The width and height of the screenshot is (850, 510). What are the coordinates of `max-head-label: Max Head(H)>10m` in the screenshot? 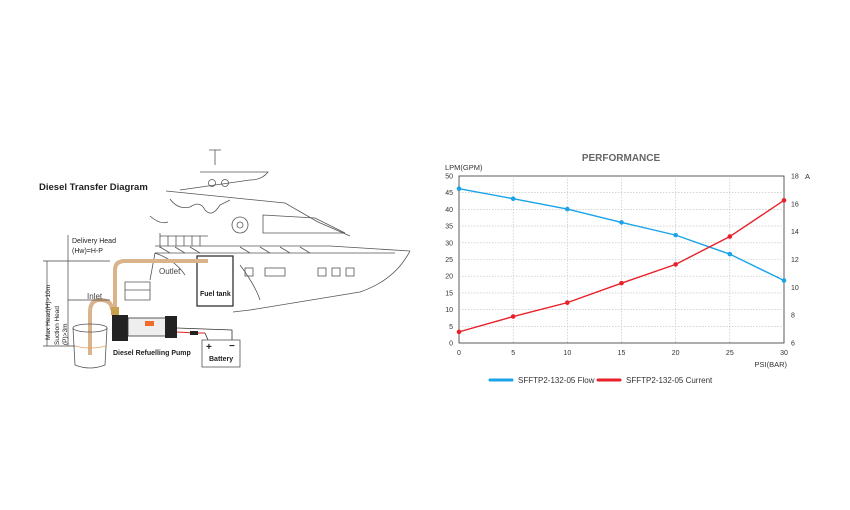 It's located at (48, 312).